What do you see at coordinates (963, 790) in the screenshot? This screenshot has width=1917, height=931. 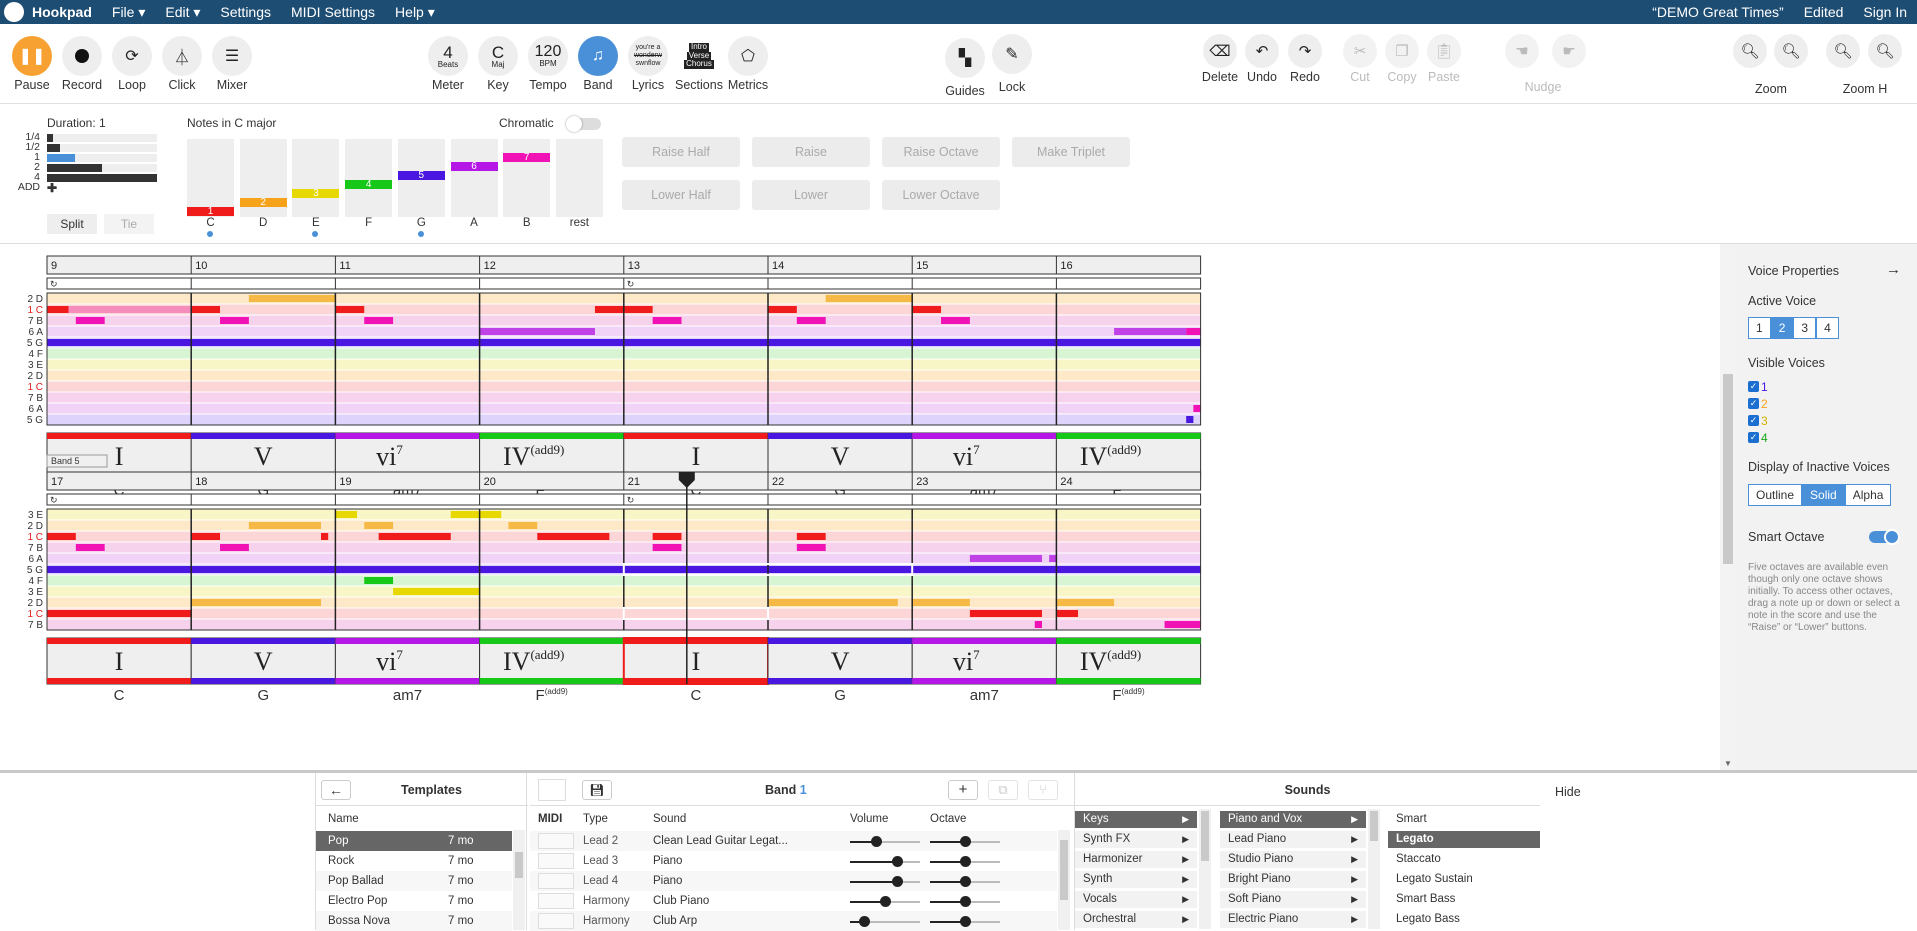 I see `add-track-icon: +` at bounding box center [963, 790].